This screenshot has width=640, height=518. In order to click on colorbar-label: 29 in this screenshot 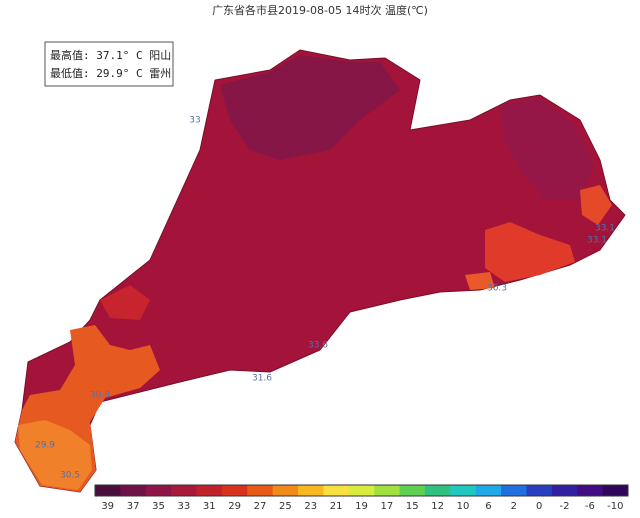, I will do `click(234, 506)`.